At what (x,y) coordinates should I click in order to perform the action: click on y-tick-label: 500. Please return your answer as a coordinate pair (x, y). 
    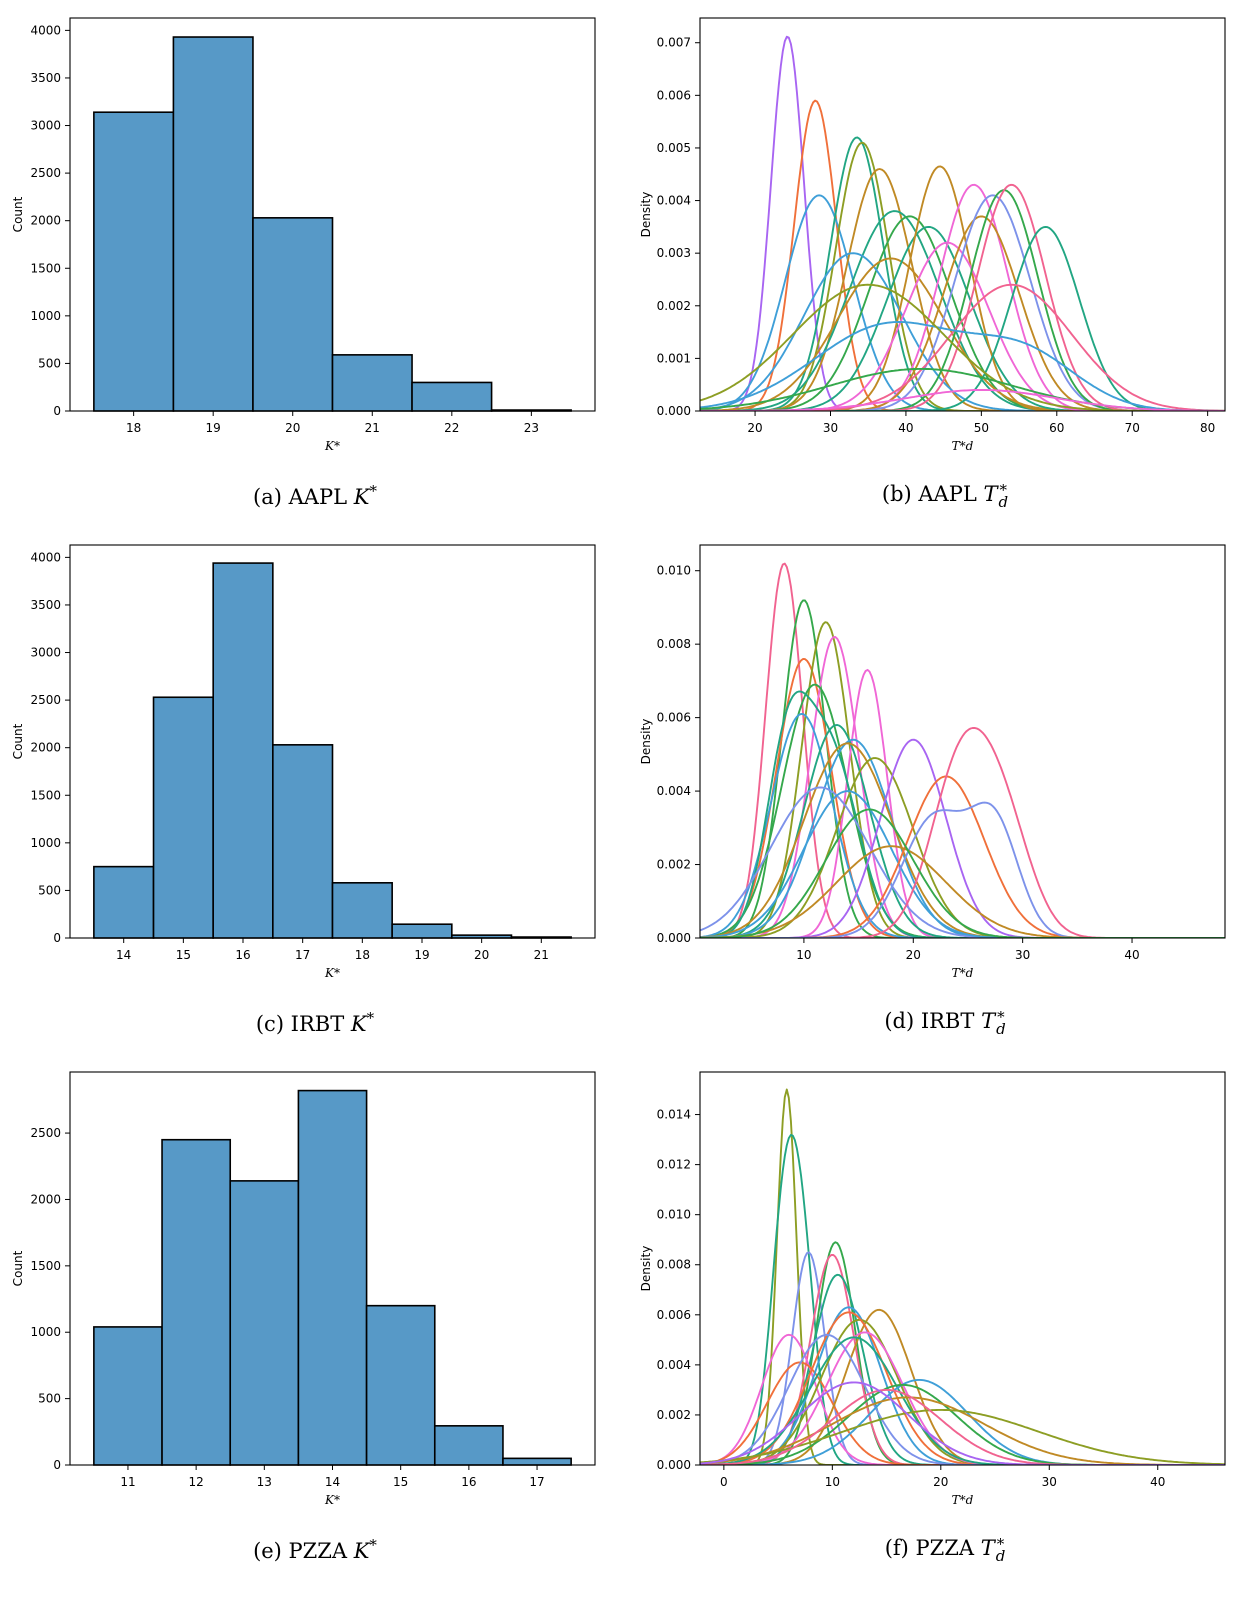
    Looking at the image, I should click on (49, 890).